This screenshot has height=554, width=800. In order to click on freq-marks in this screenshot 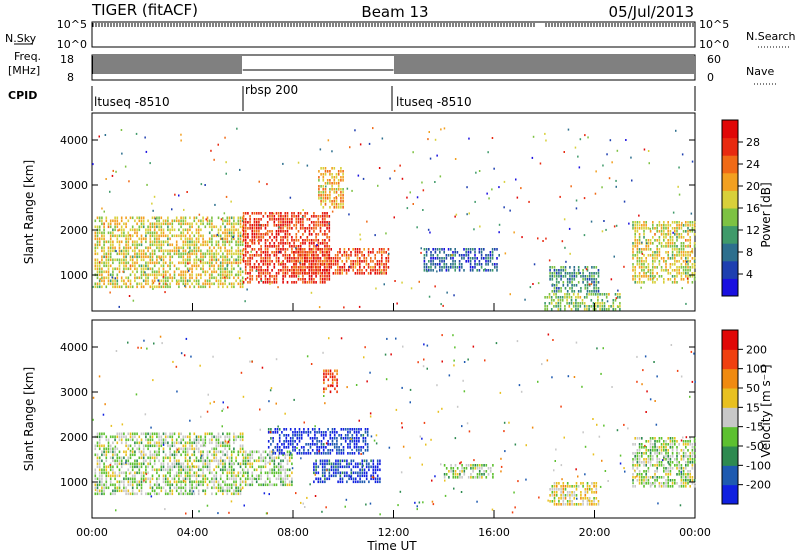, I will do `click(393, 65)`.